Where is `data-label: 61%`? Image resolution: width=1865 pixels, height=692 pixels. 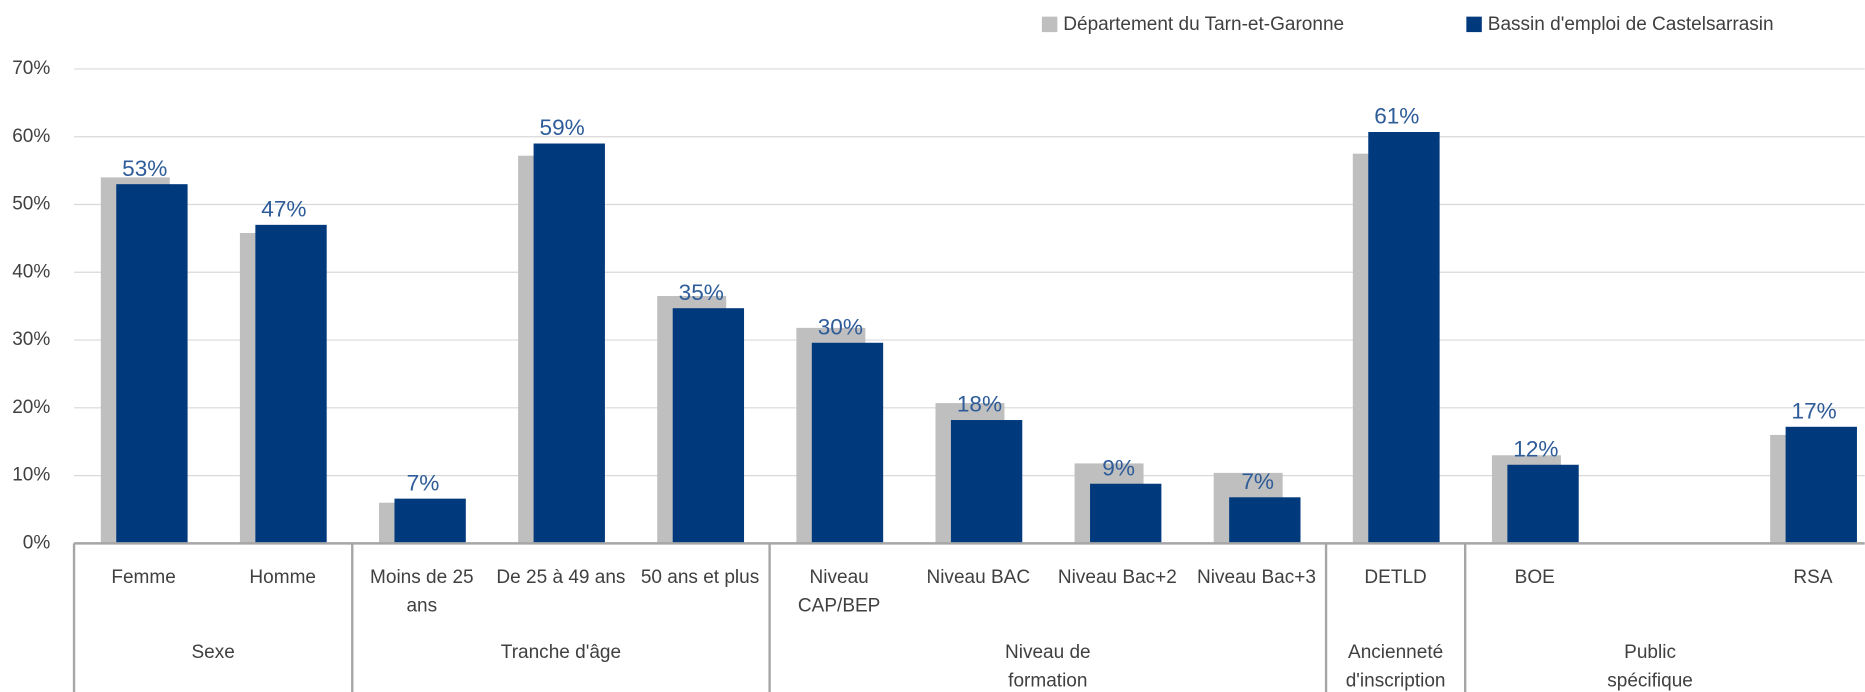 data-label: 61% is located at coordinates (1396, 116).